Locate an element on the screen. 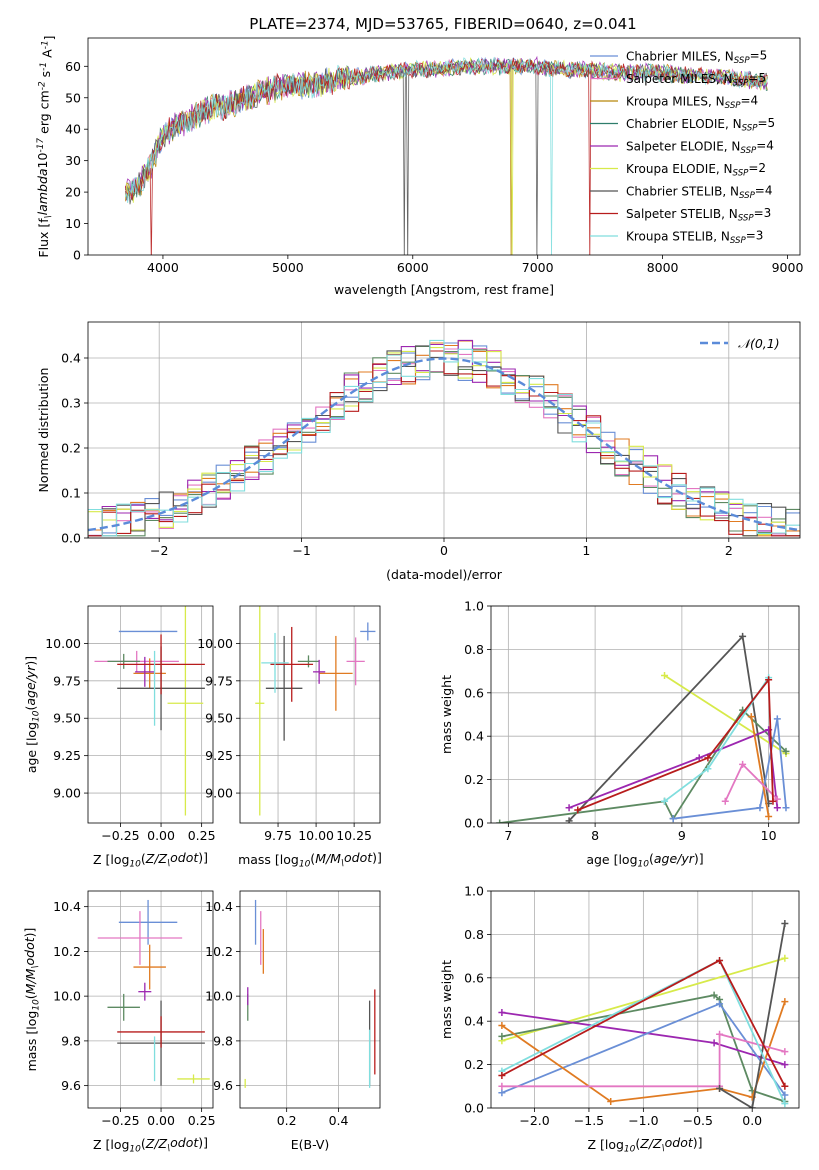  x-tick-label: 0.00 is located at coordinates (161, 835).